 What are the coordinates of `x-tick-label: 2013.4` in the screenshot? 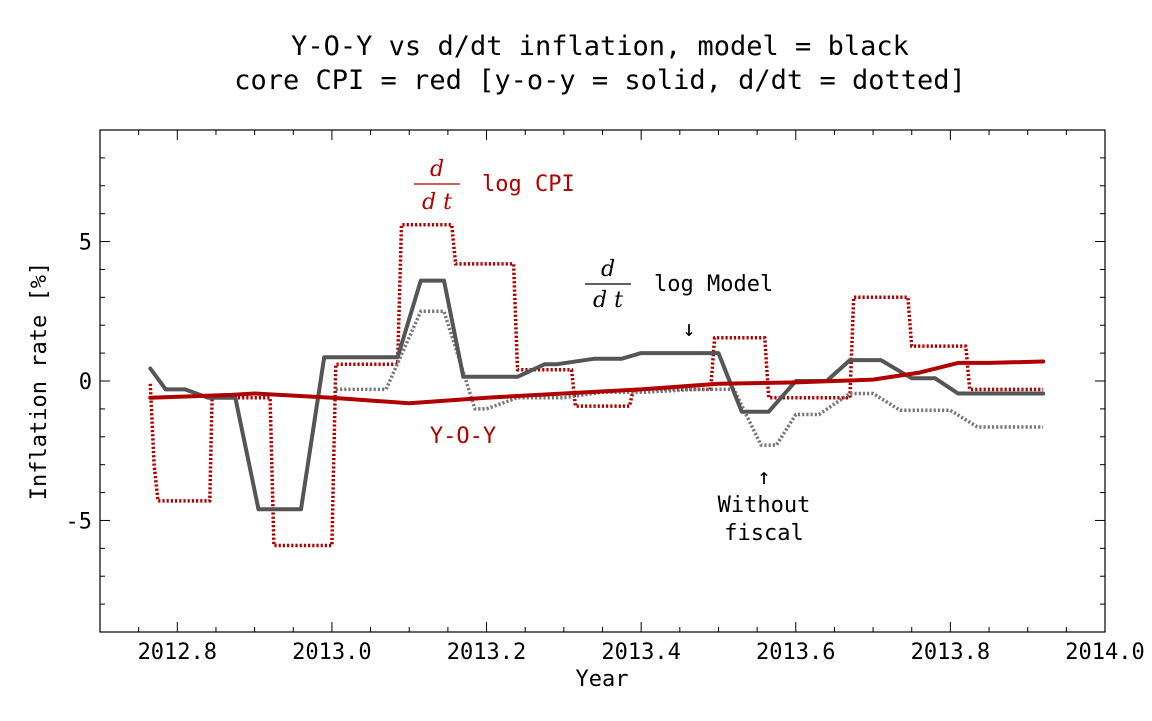 It's located at (640, 652).